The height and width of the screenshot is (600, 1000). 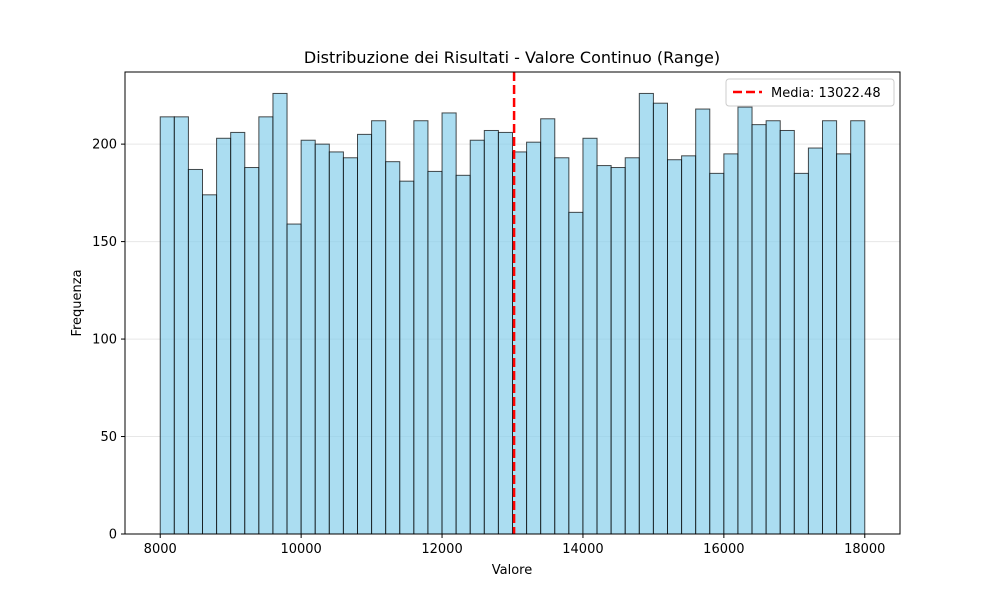 What do you see at coordinates (441, 549) in the screenshot?
I see `x-tick-label-2: 12000` at bounding box center [441, 549].